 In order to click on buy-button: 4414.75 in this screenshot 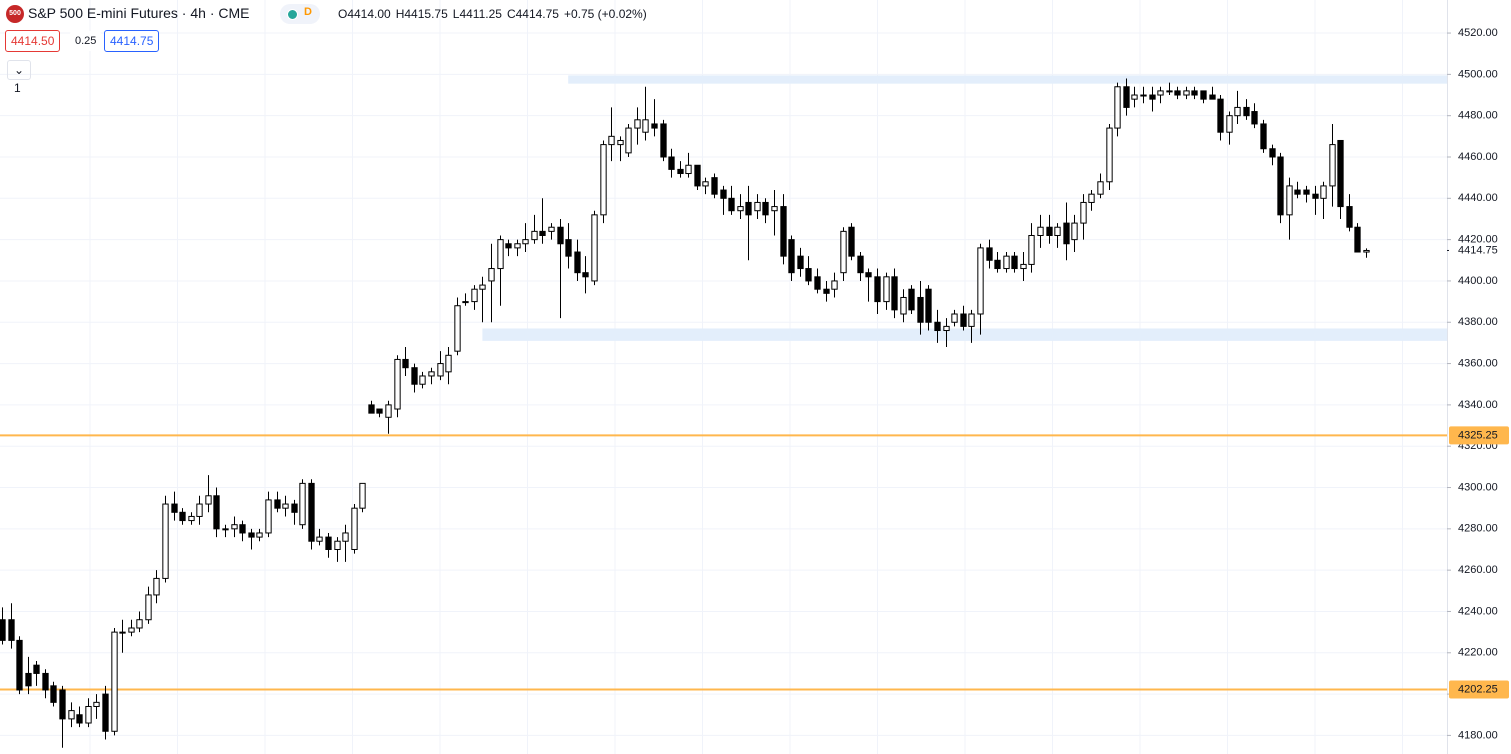, I will do `click(132, 41)`.